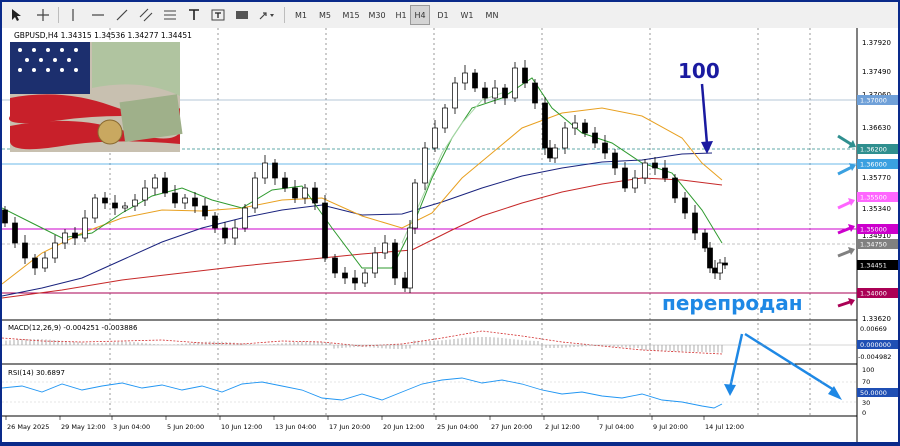  What do you see at coordinates (875, 345) in the screenshot?
I see `macd-tick-zero: 0.000000` at bounding box center [875, 345].